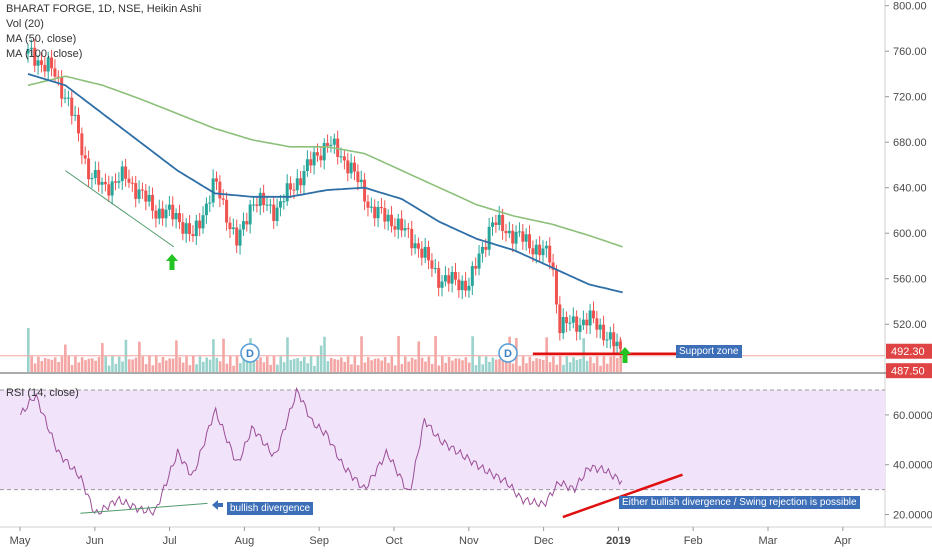 This screenshot has width=932, height=555. Describe the element at coordinates (910, 52) in the screenshot. I see `price-tick-label: 760.00` at that location.